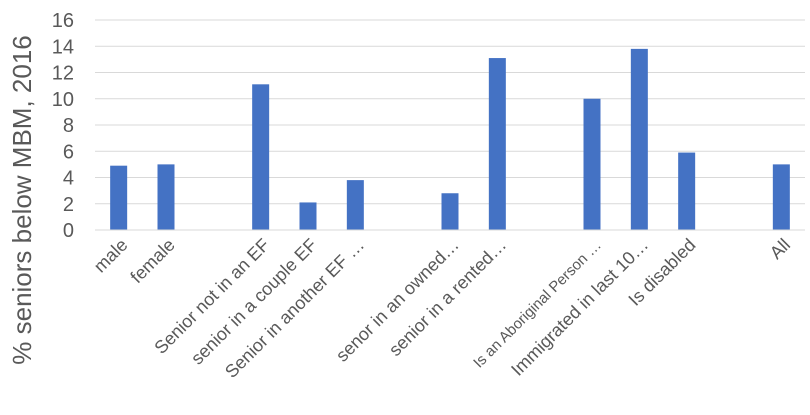 This screenshot has height=415, width=810. I want to click on y-tick-label: 14, so click(63, 47).